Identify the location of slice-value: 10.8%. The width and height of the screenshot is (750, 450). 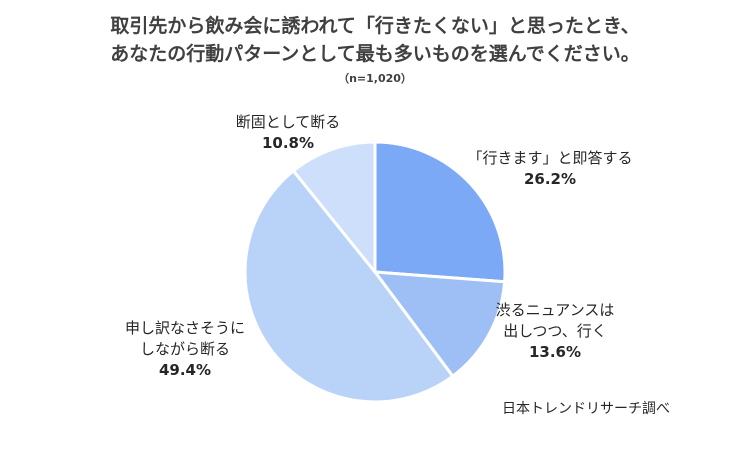
(288, 143).